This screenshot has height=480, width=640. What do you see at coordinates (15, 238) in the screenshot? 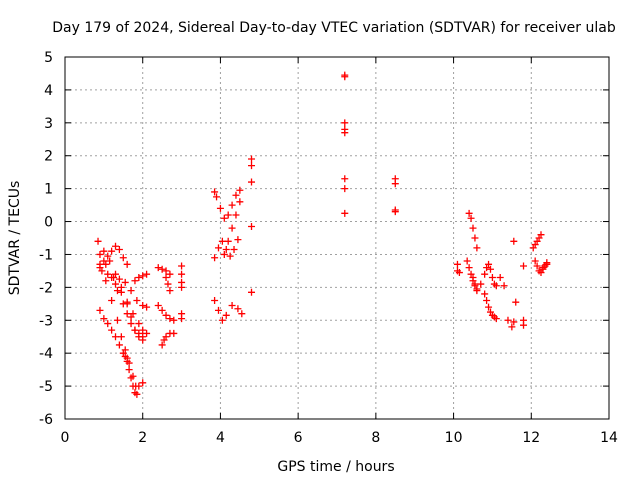
I see `y-axis-label: SDTVAR / TECUs` at bounding box center [15, 238].